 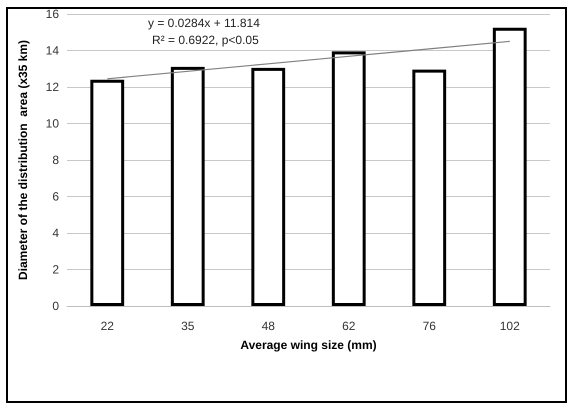 I want to click on y-tick-label: 0, so click(x=56, y=306).